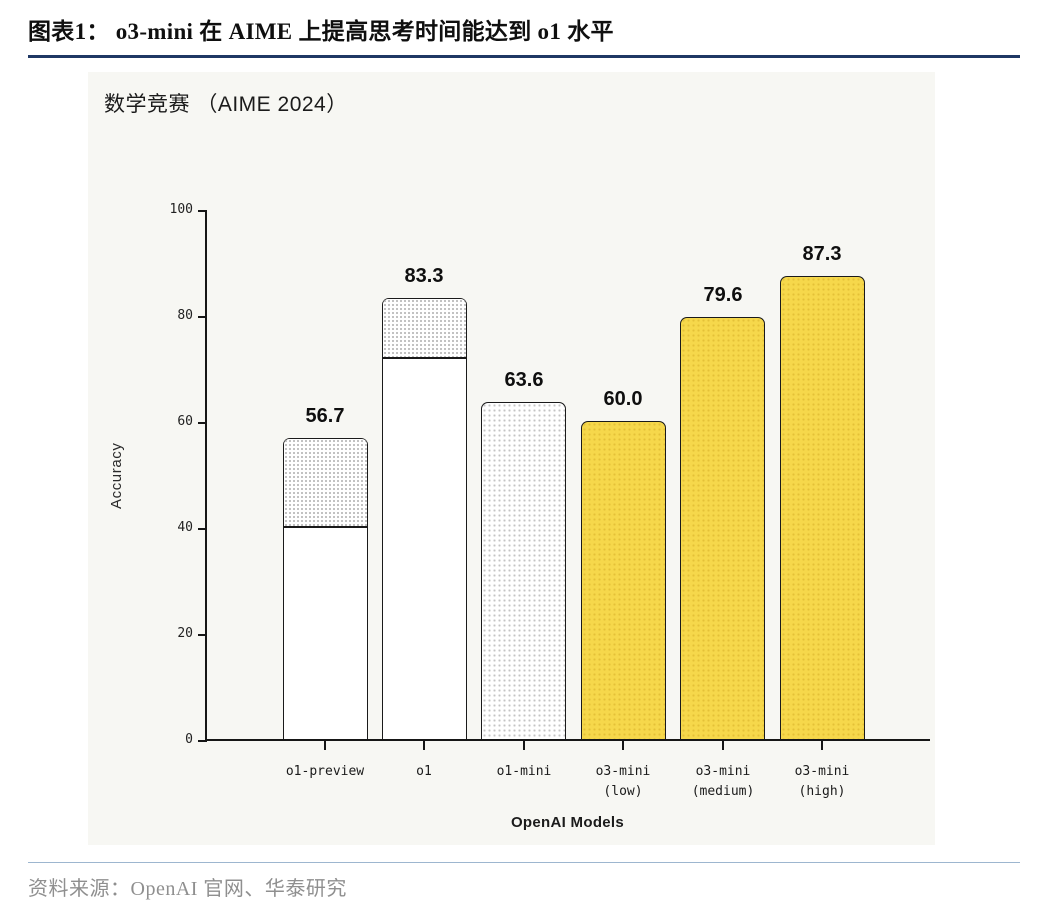 The height and width of the screenshot is (916, 1048). Describe the element at coordinates (524, 771) in the screenshot. I see `category-label: o1-mini` at that location.